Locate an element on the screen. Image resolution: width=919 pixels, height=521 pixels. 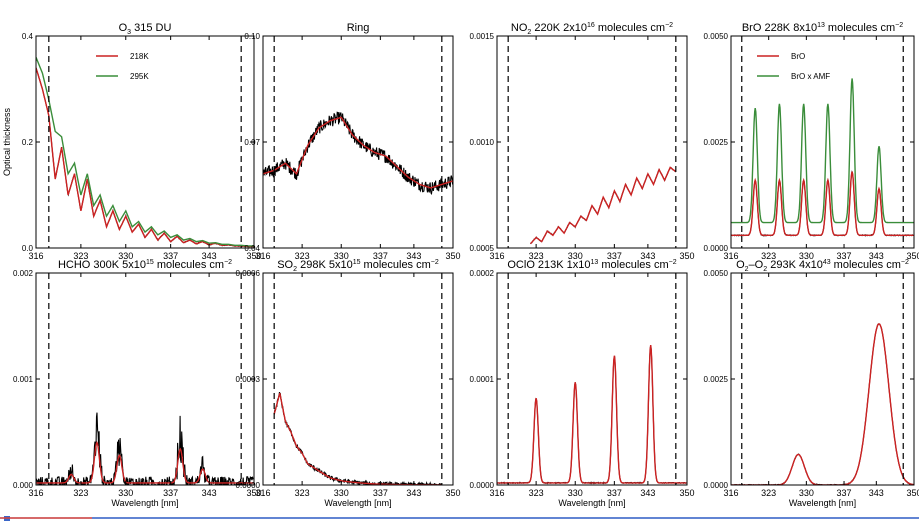
chart-title: O2–O2 293K 4x1043 molecules cm−2 is located at coordinates (822, 266).